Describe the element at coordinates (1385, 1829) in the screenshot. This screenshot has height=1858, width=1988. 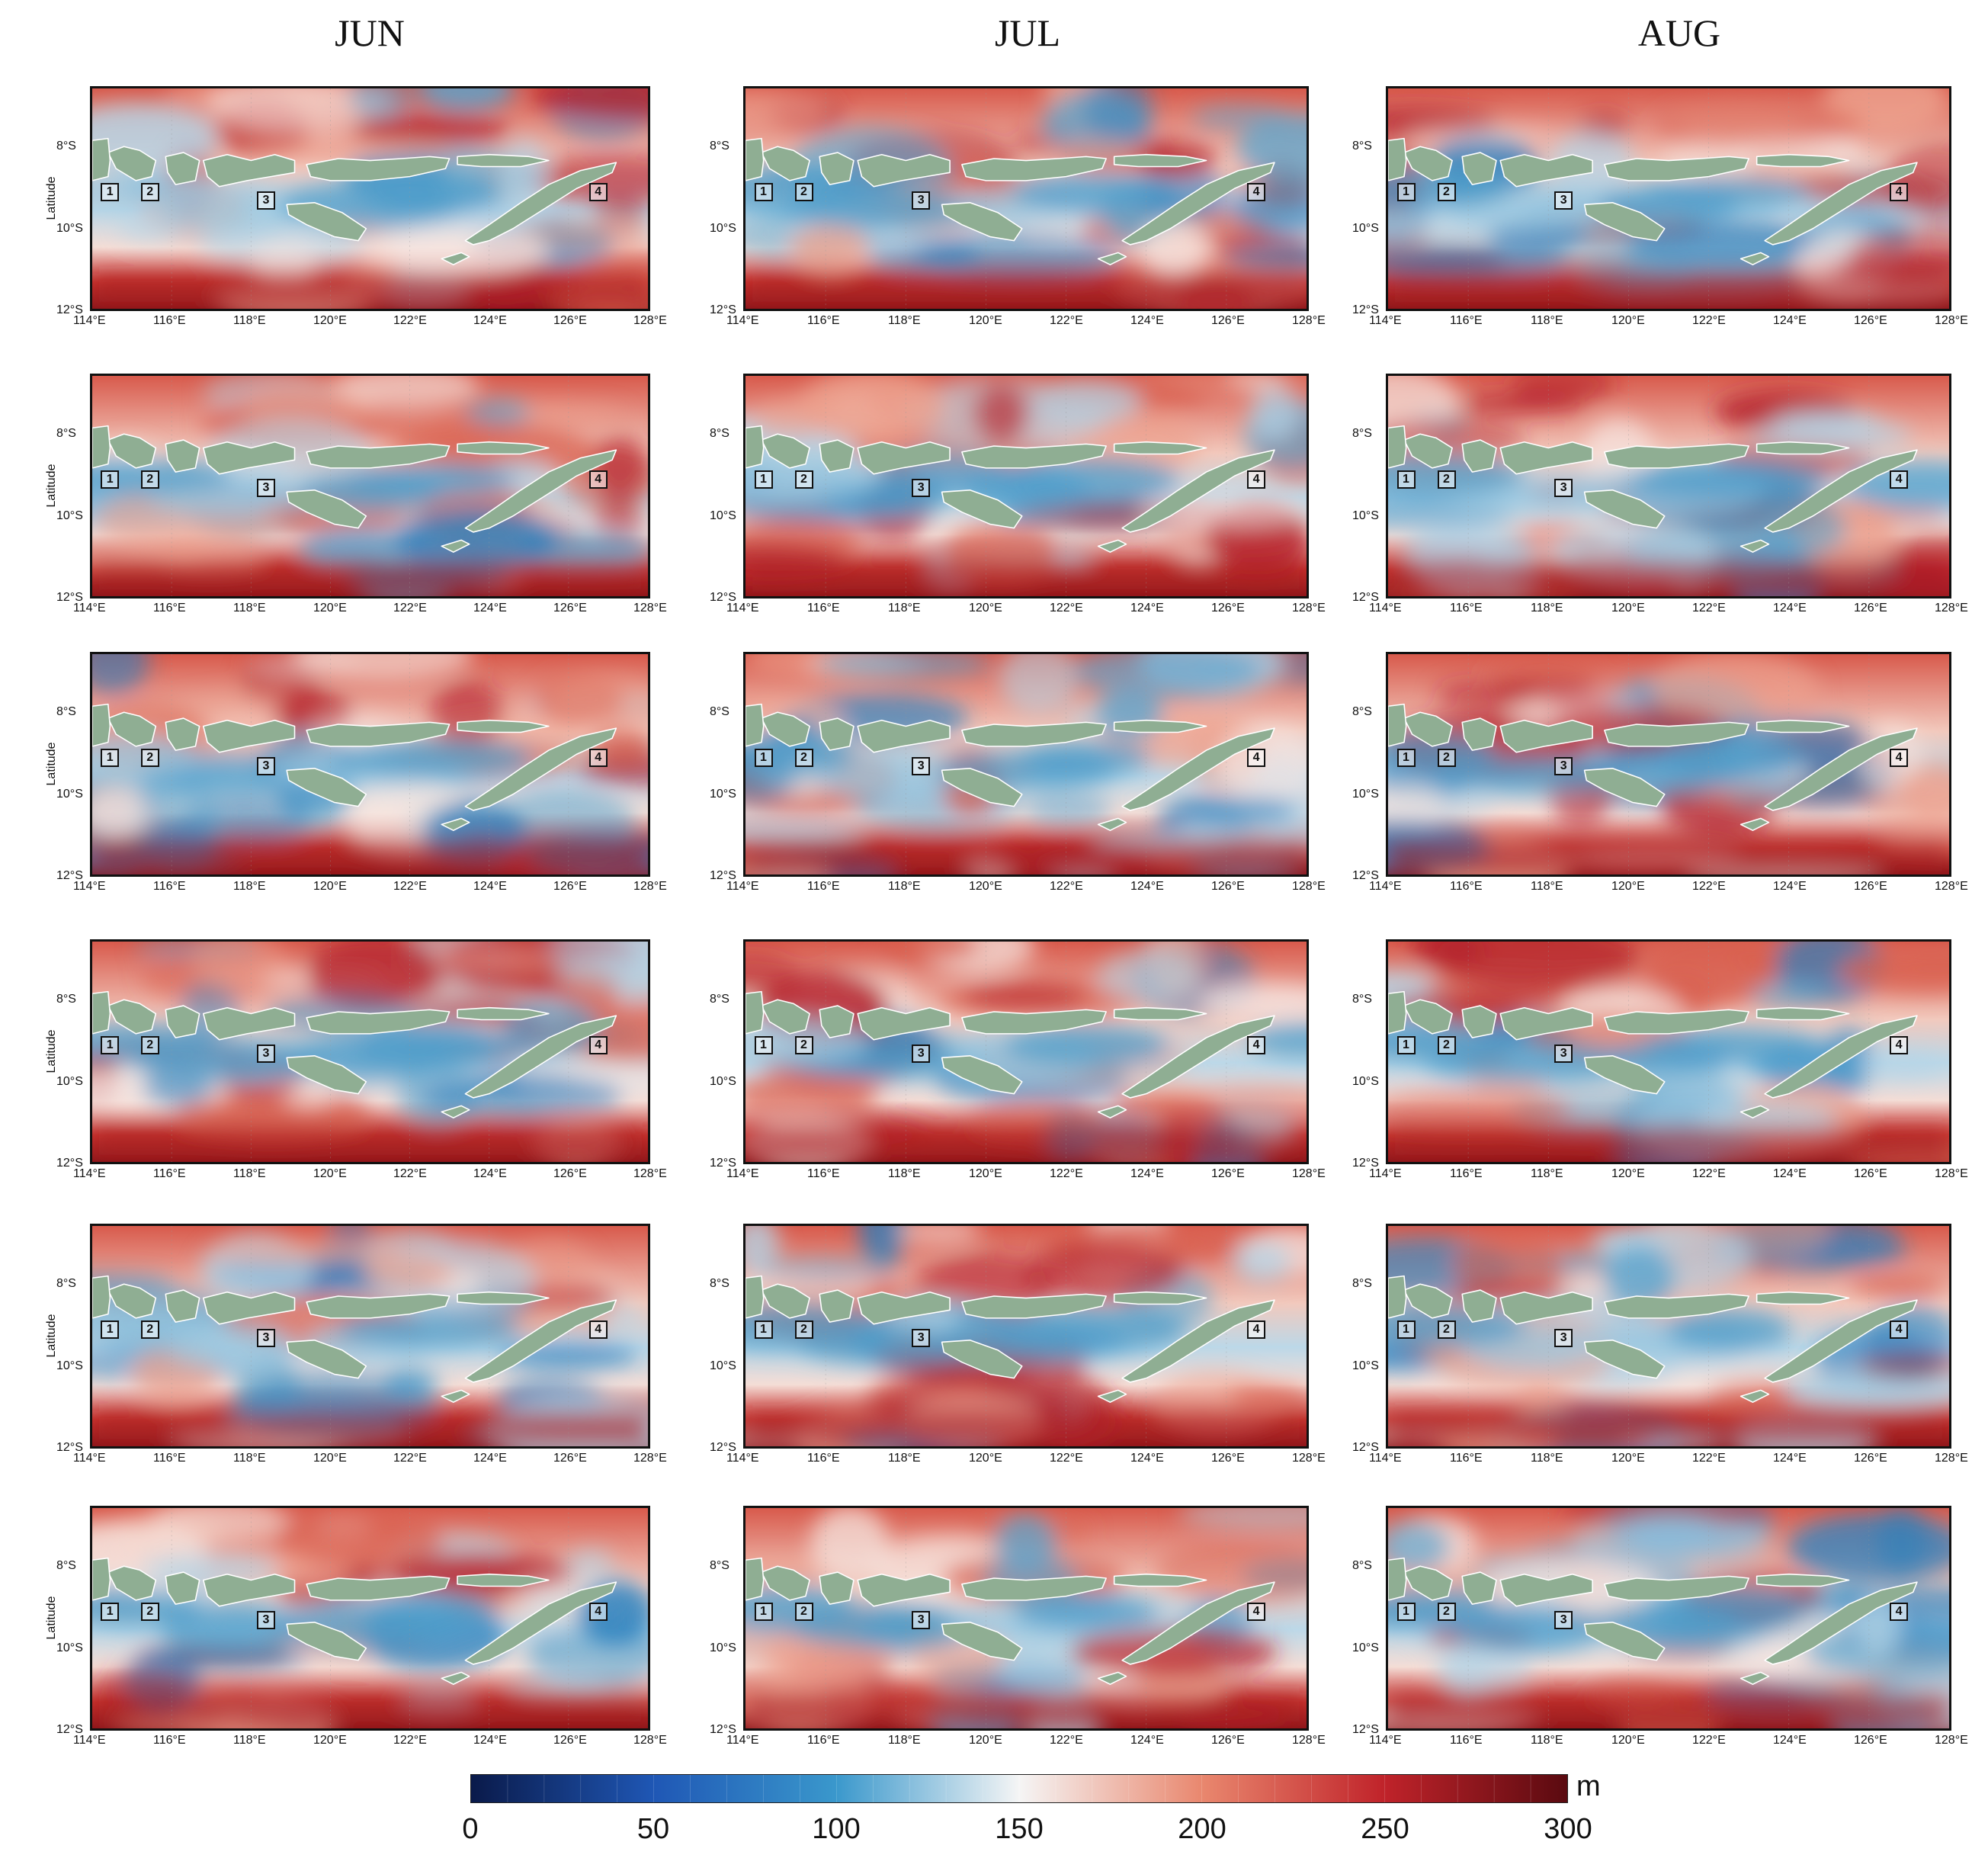
I see `colorbar-tick-label: 250` at that location.